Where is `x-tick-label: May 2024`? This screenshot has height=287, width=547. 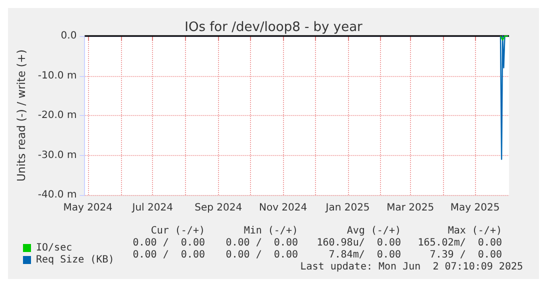
x-tick-label: May 2024 is located at coordinates (88, 208).